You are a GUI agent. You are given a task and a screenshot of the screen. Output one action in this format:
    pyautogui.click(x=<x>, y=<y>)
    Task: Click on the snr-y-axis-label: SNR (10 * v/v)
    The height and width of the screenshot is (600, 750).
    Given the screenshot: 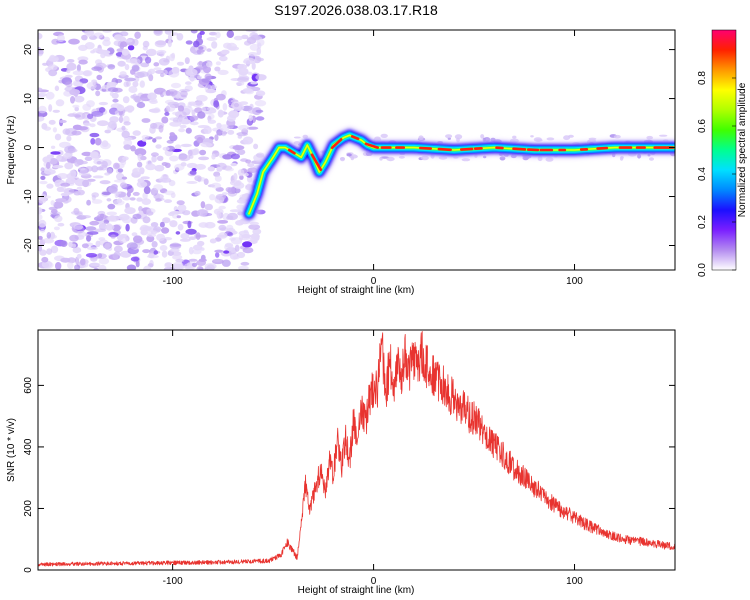 What is the action you would take?
    pyautogui.click(x=11, y=450)
    